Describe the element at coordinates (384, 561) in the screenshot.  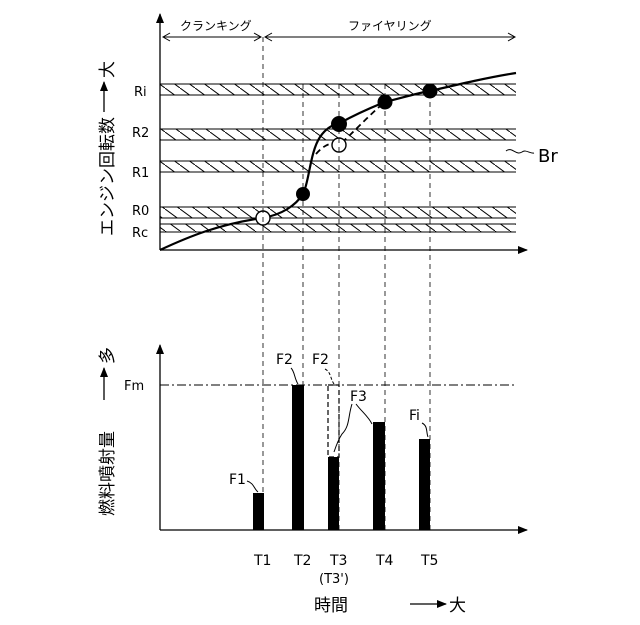
I see `tick-t4: T4` at that location.